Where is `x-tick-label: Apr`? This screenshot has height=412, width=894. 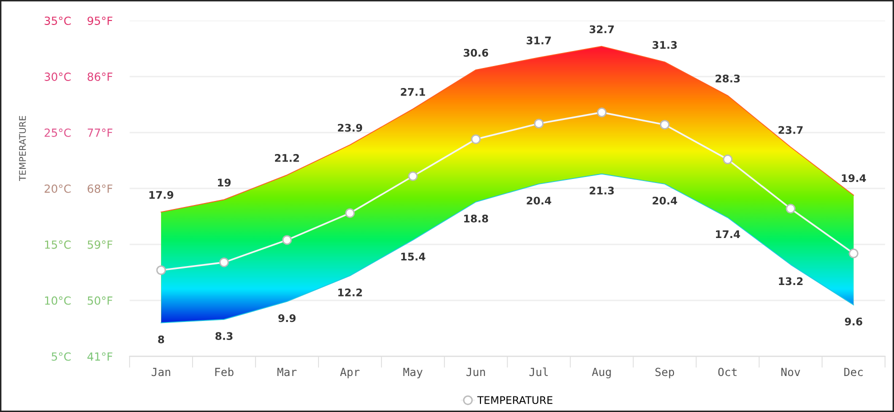
x-tick-label: Apr is located at coordinates (350, 373).